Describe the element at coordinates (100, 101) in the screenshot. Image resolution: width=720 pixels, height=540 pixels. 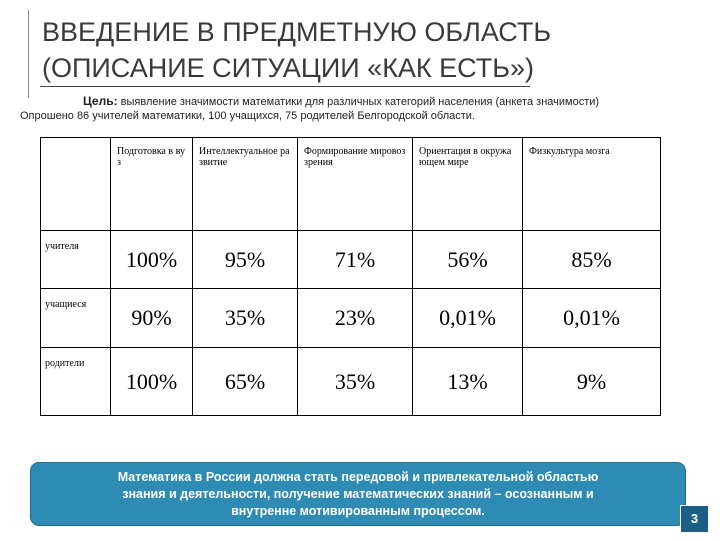
I see `goal-label: Цель:` at that location.